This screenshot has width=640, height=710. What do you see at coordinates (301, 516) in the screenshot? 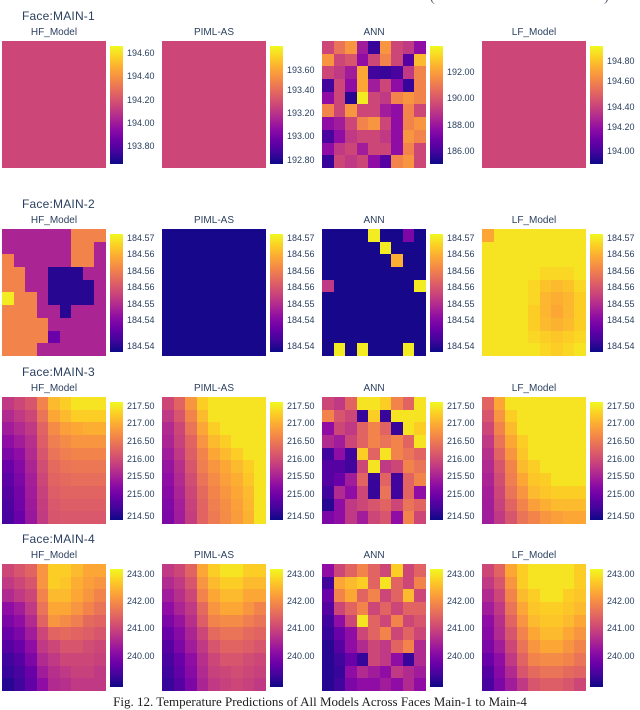
I see `colorbar-tick-label: 214.50` at bounding box center [301, 516].